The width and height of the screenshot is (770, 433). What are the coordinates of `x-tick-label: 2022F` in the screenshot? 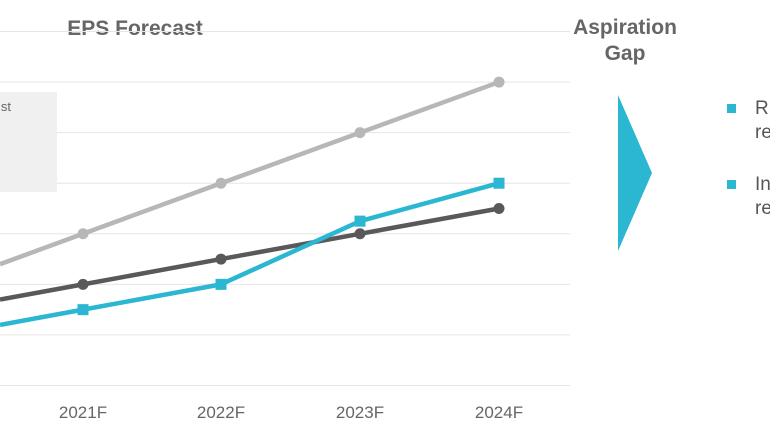 It's located at (221, 412).